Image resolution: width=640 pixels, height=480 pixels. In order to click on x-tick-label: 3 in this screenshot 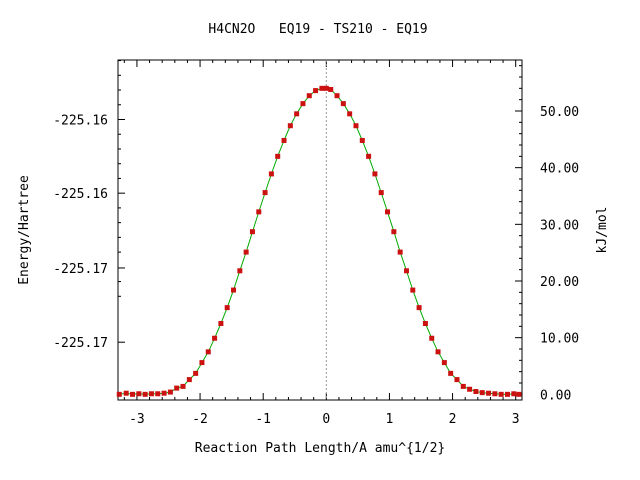, I will do `click(516, 419)`.